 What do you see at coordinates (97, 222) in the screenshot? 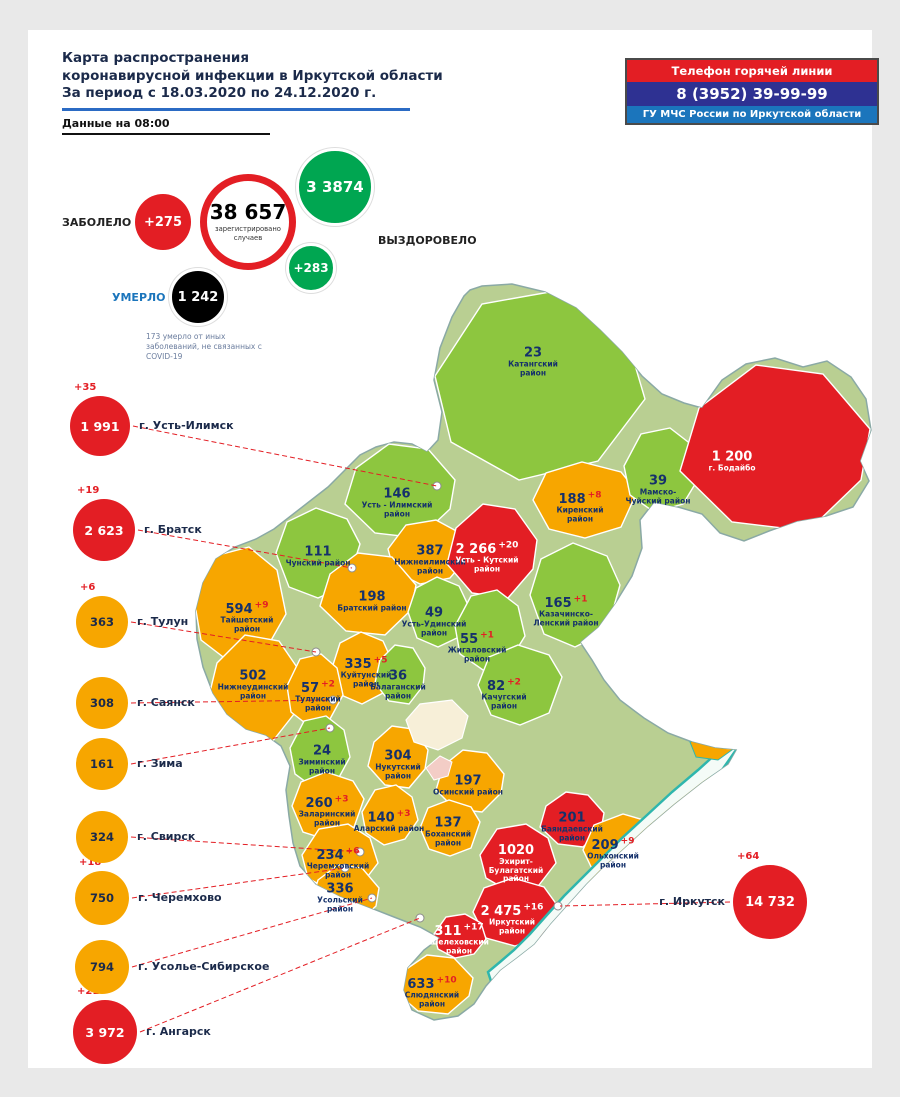
I see `sick-label: ЗАБОЛЕЛО` at bounding box center [97, 222].